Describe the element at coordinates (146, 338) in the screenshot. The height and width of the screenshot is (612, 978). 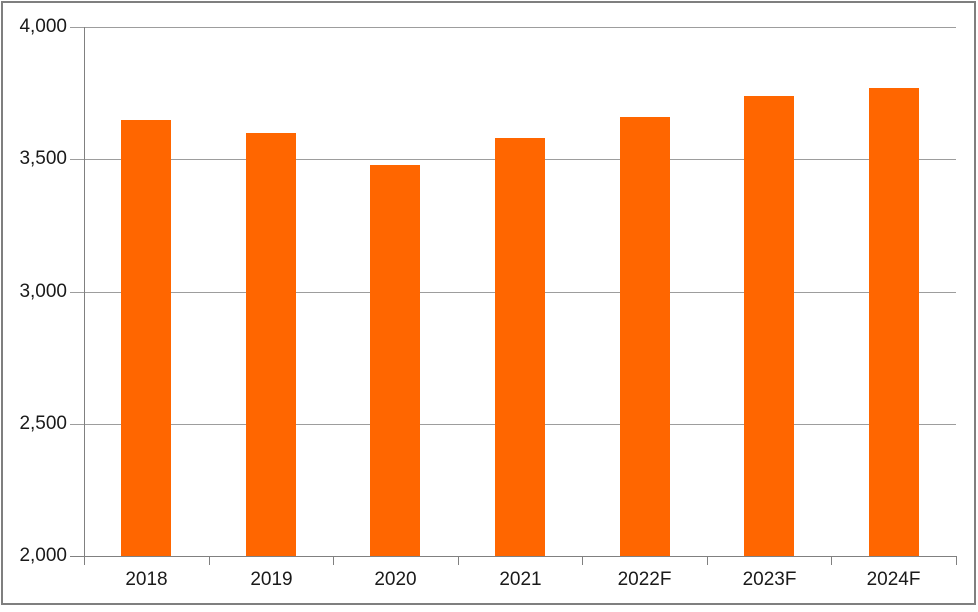
I see `bar-2018` at that location.